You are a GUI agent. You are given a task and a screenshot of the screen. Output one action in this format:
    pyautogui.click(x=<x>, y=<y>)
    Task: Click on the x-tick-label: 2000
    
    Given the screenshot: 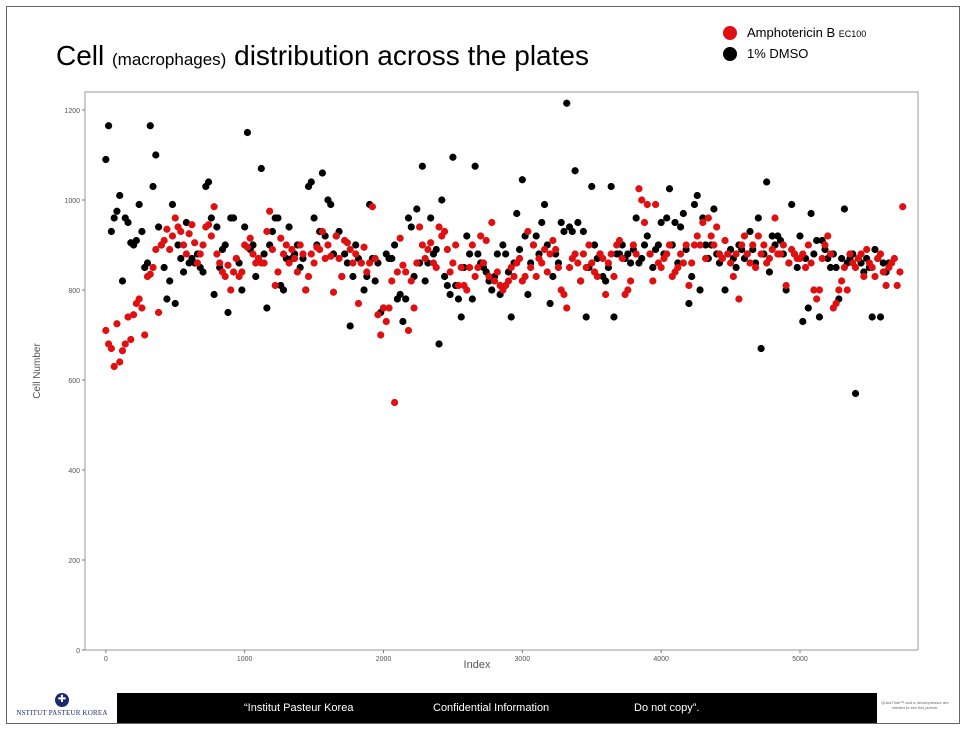 What is the action you would take?
    pyautogui.click(x=384, y=659)
    